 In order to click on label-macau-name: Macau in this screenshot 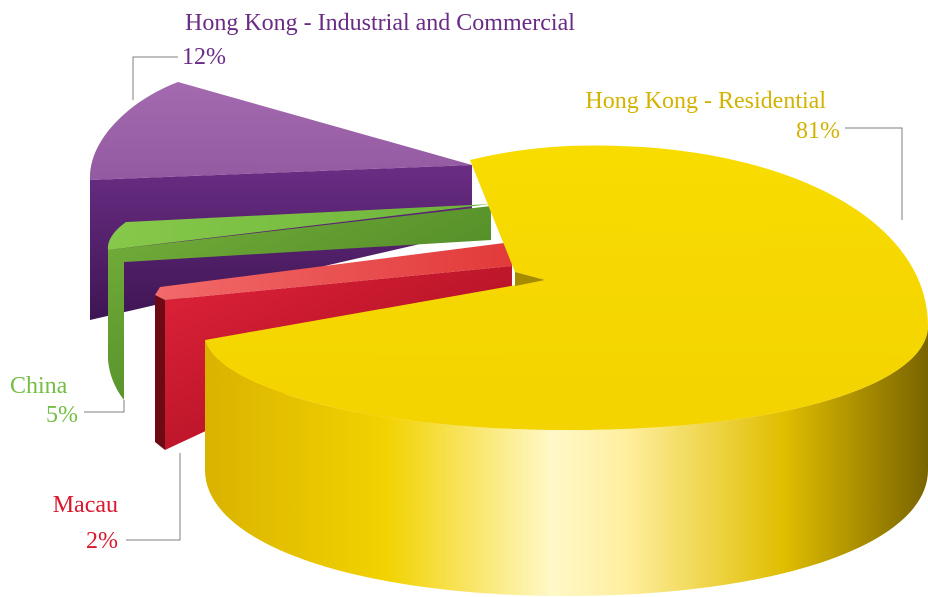, I will do `click(85, 505)`.